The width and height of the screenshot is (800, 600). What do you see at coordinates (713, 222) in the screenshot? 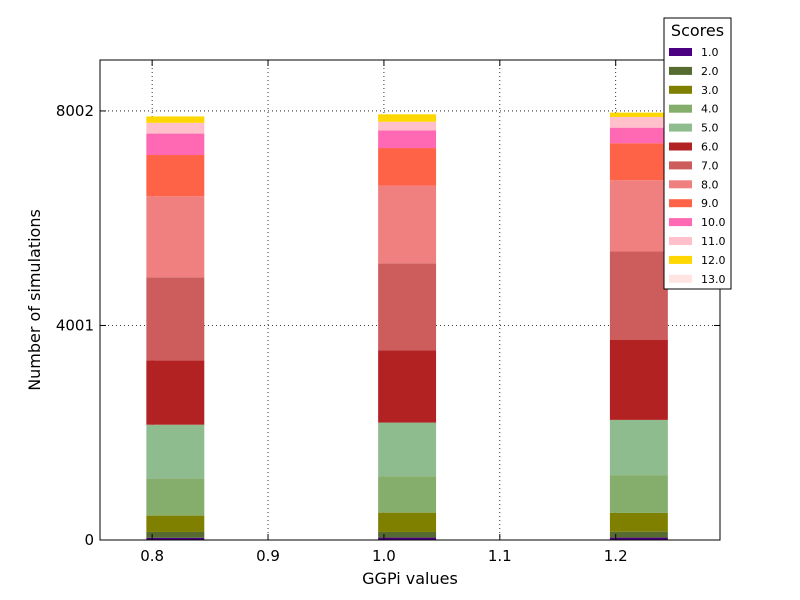
I see `legend-label: 10.0` at bounding box center [713, 222].